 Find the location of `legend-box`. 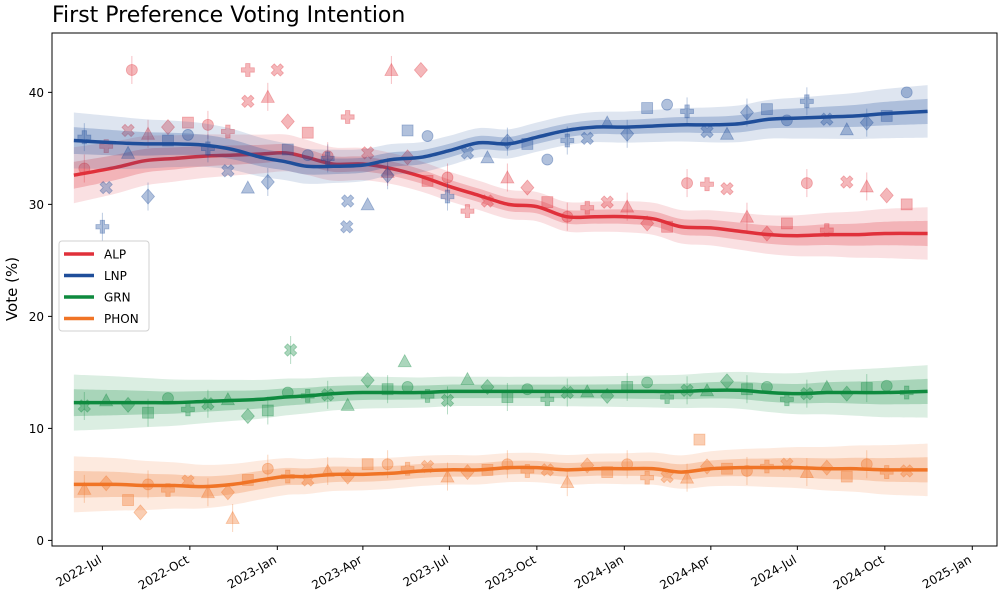

legend-box is located at coordinates (104, 286).